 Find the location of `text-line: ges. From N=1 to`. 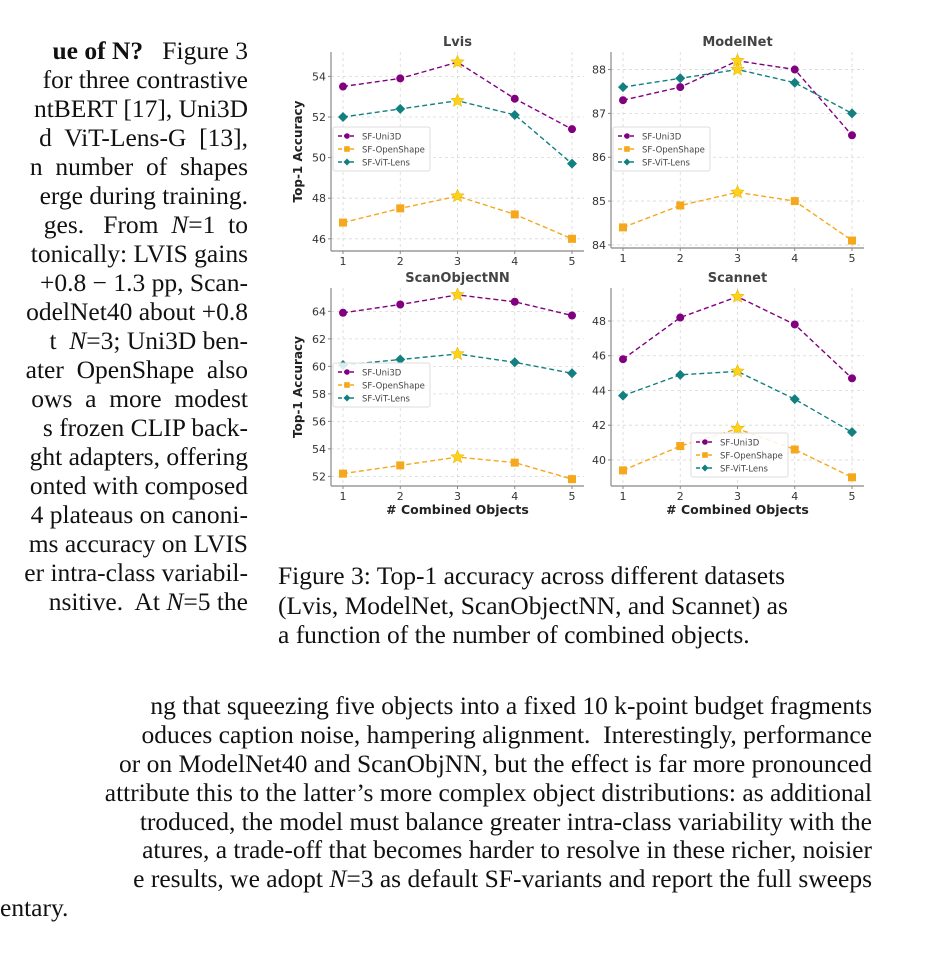

text-line: ges. From N=1 to is located at coordinates (145, 224).